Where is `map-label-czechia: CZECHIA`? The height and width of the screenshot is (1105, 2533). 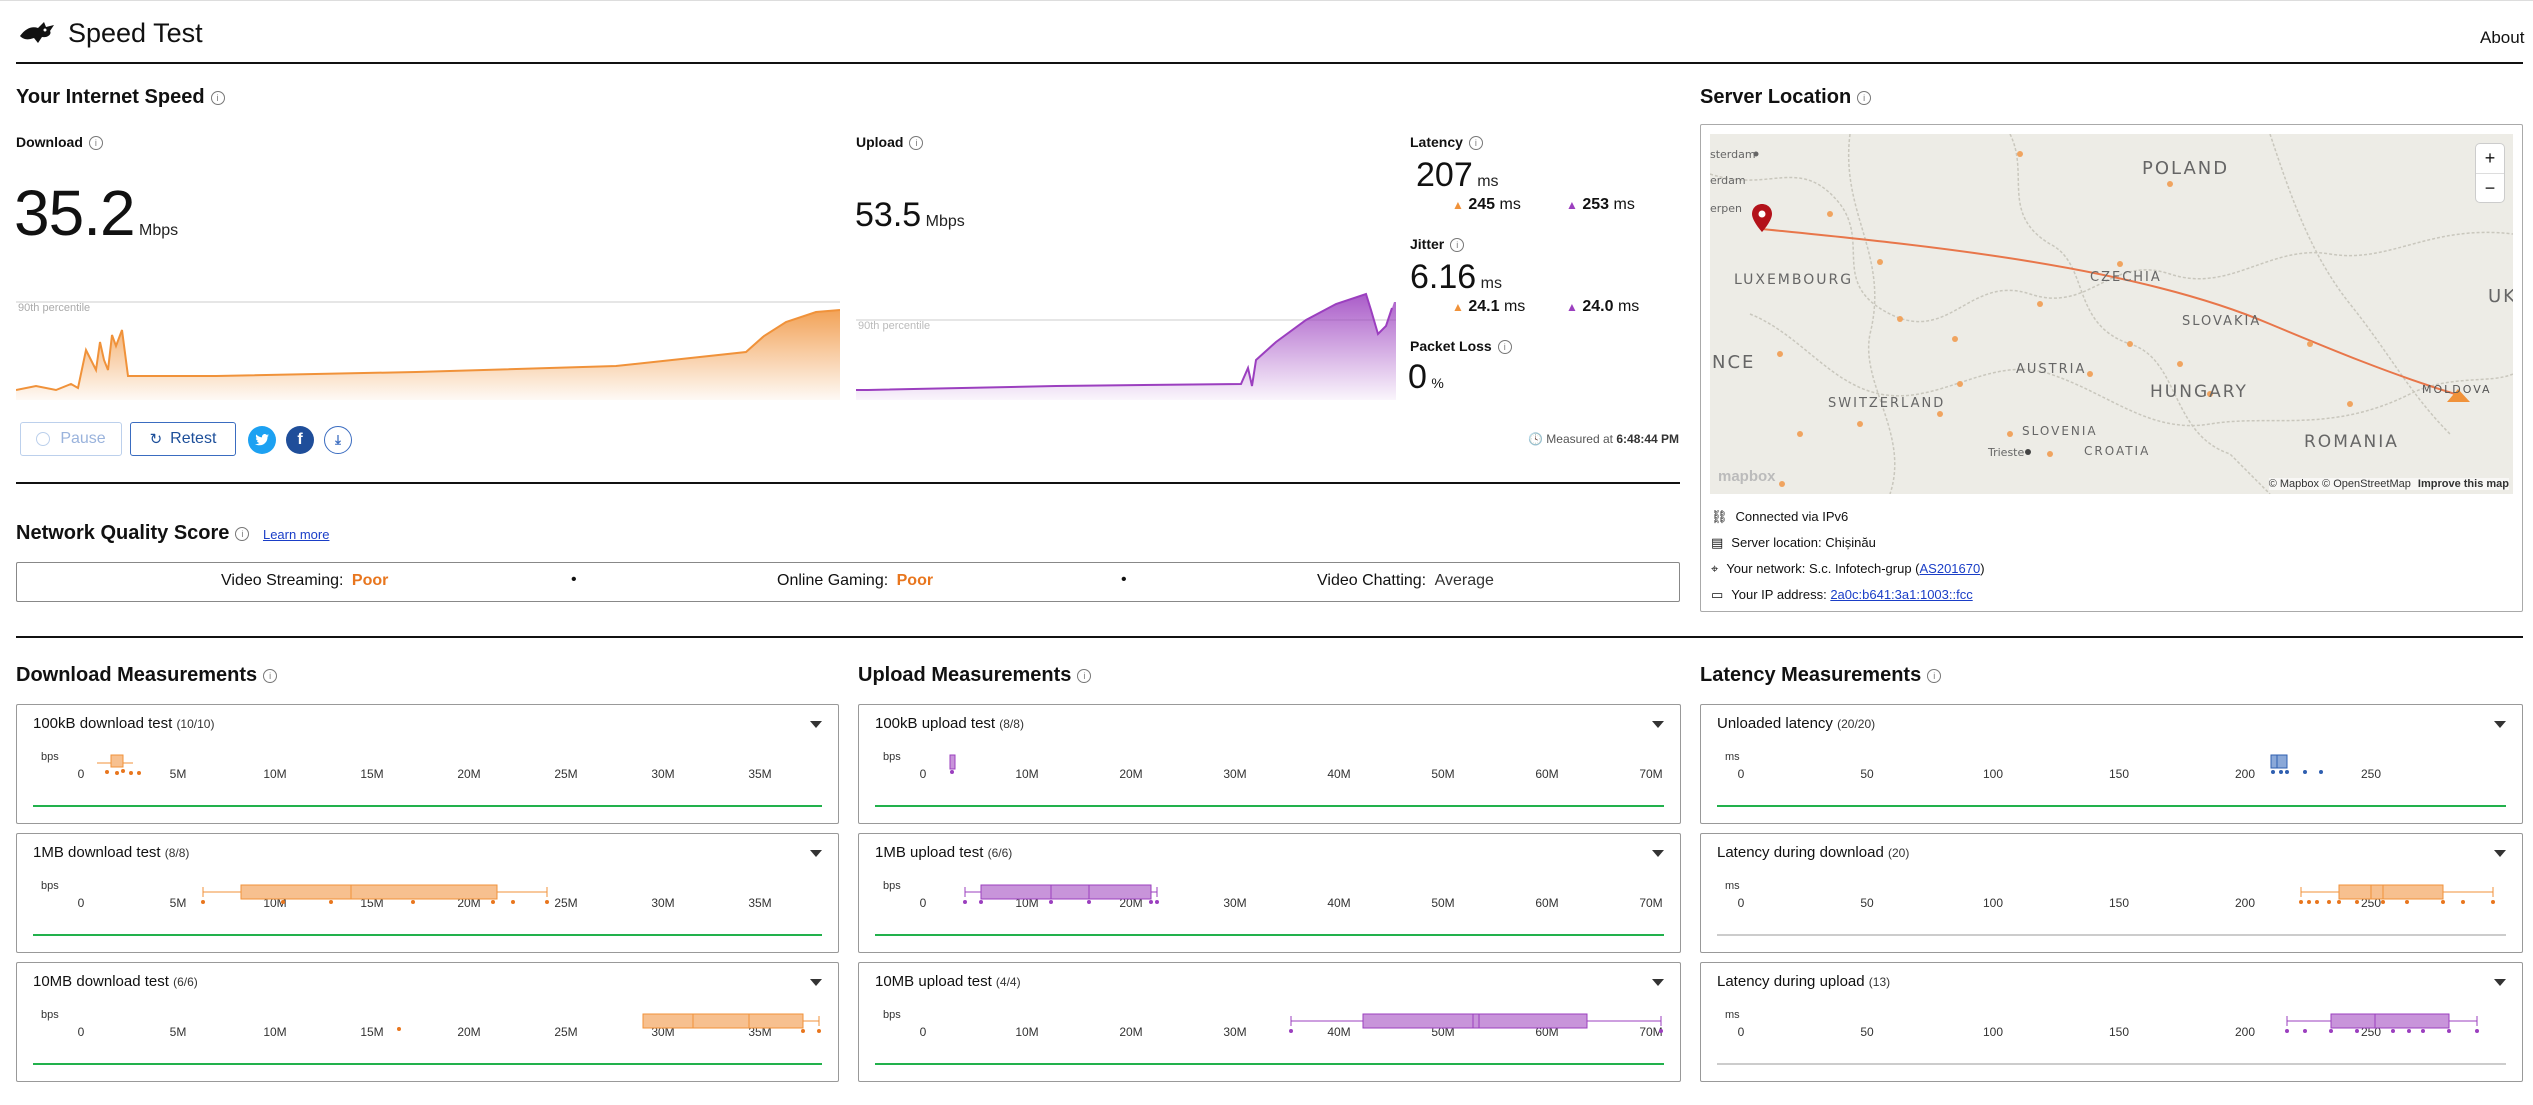
map-label-czechia: CZECHIA is located at coordinates (2126, 277).